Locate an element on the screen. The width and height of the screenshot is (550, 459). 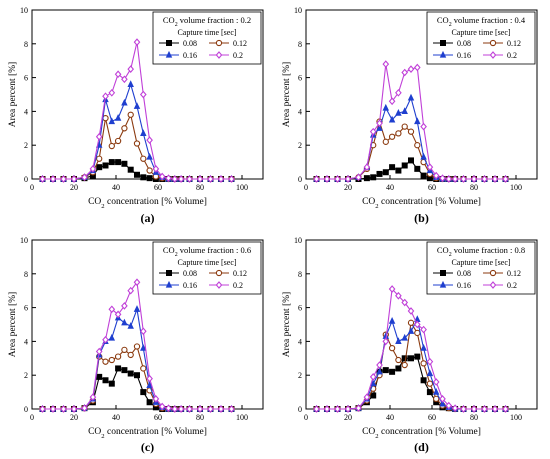
legend-item-0.08: 0.08 is located at coordinates (178, 273).